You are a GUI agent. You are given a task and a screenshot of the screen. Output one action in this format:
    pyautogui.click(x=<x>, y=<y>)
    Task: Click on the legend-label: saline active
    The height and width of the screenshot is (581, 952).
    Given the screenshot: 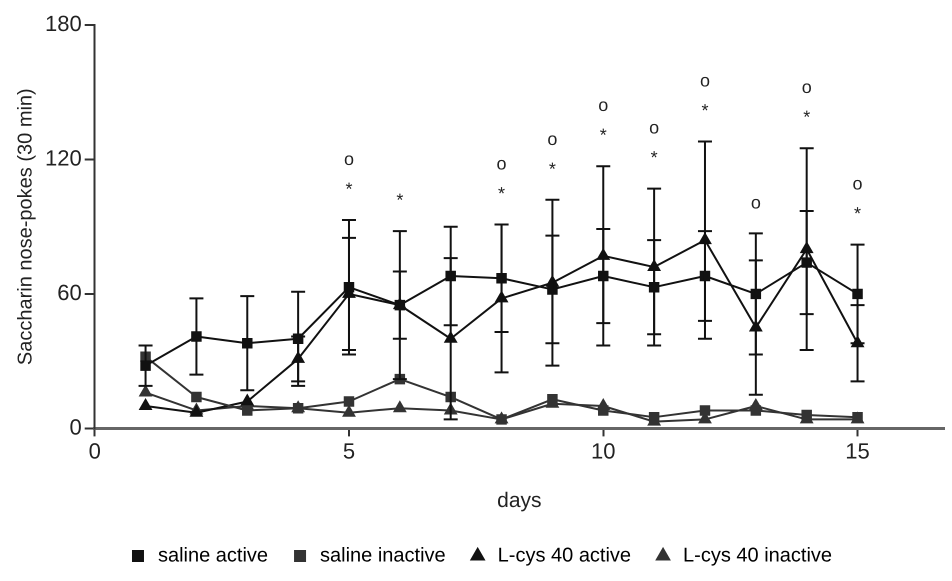 What is the action you would take?
    pyautogui.click(x=213, y=555)
    